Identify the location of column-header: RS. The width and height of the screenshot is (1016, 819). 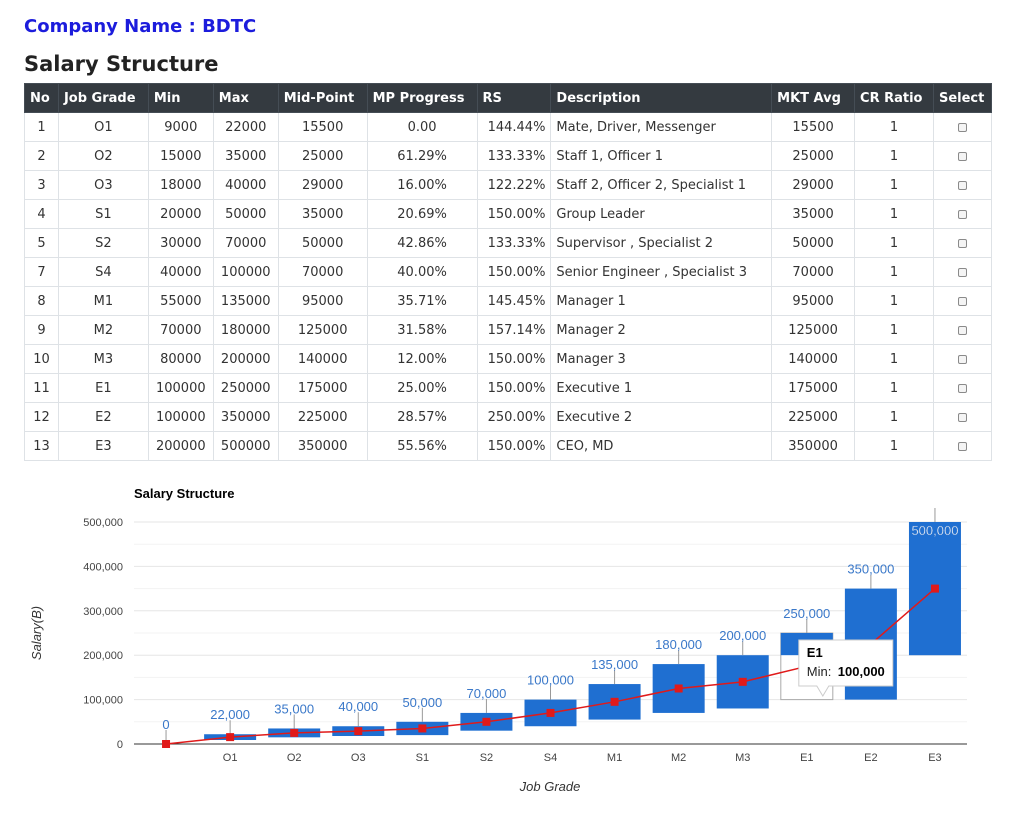
(514, 98).